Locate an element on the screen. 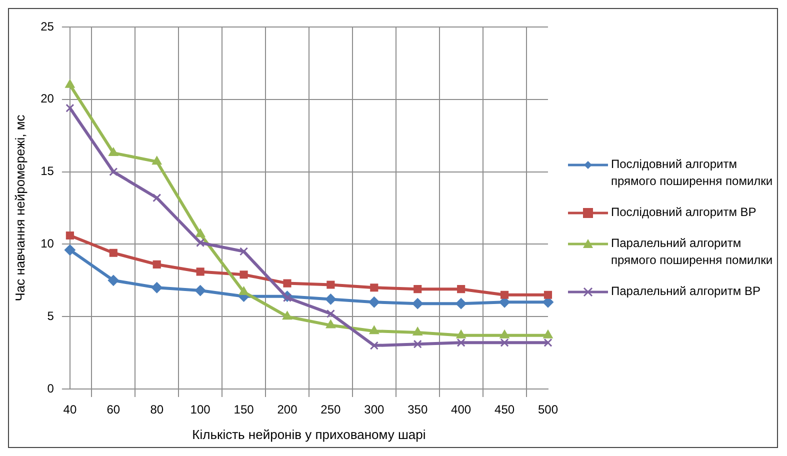  x-tick-label: 80 is located at coordinates (157, 409).